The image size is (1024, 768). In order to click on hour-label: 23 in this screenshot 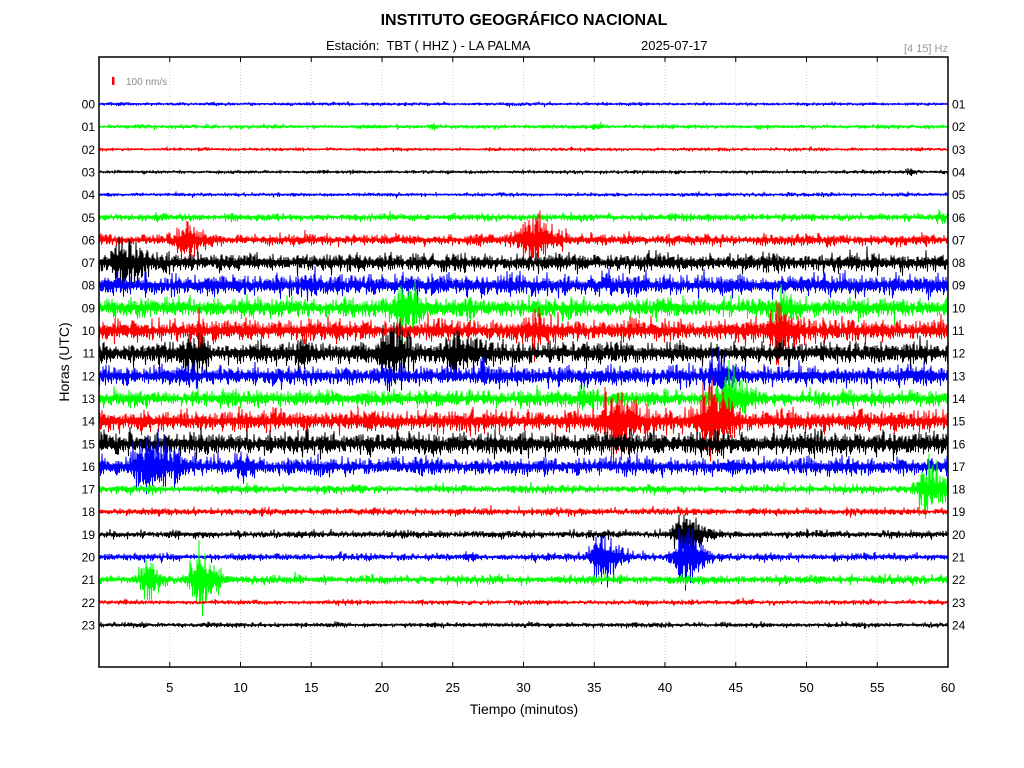, I will do `click(89, 625)`.